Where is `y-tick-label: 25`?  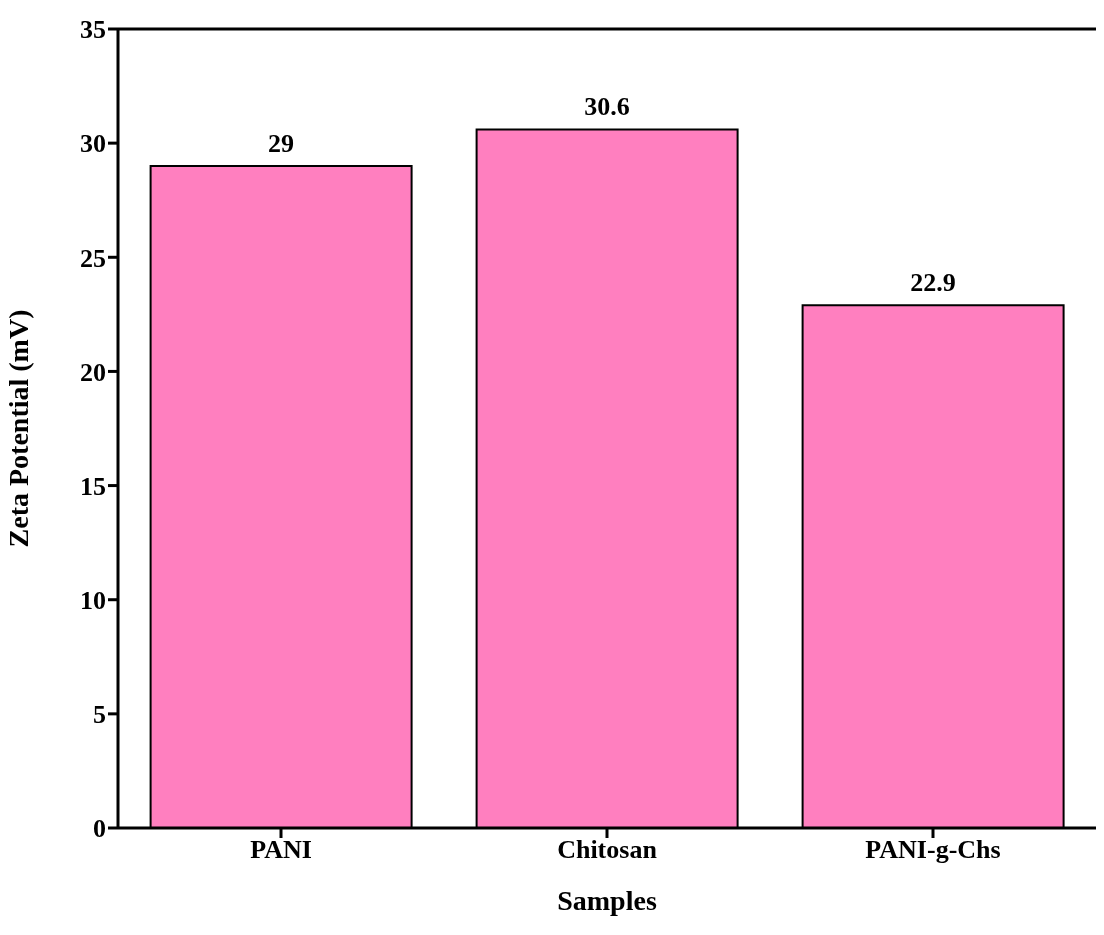
y-tick-label: 25 is located at coordinates (93, 258).